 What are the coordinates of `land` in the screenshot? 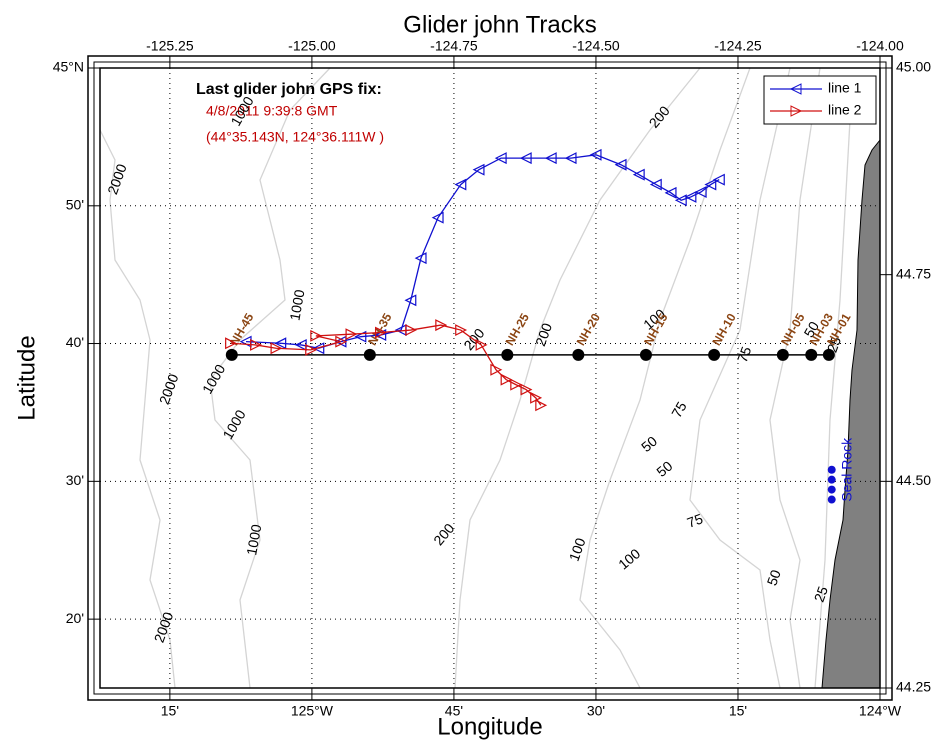 It's located at (851, 413).